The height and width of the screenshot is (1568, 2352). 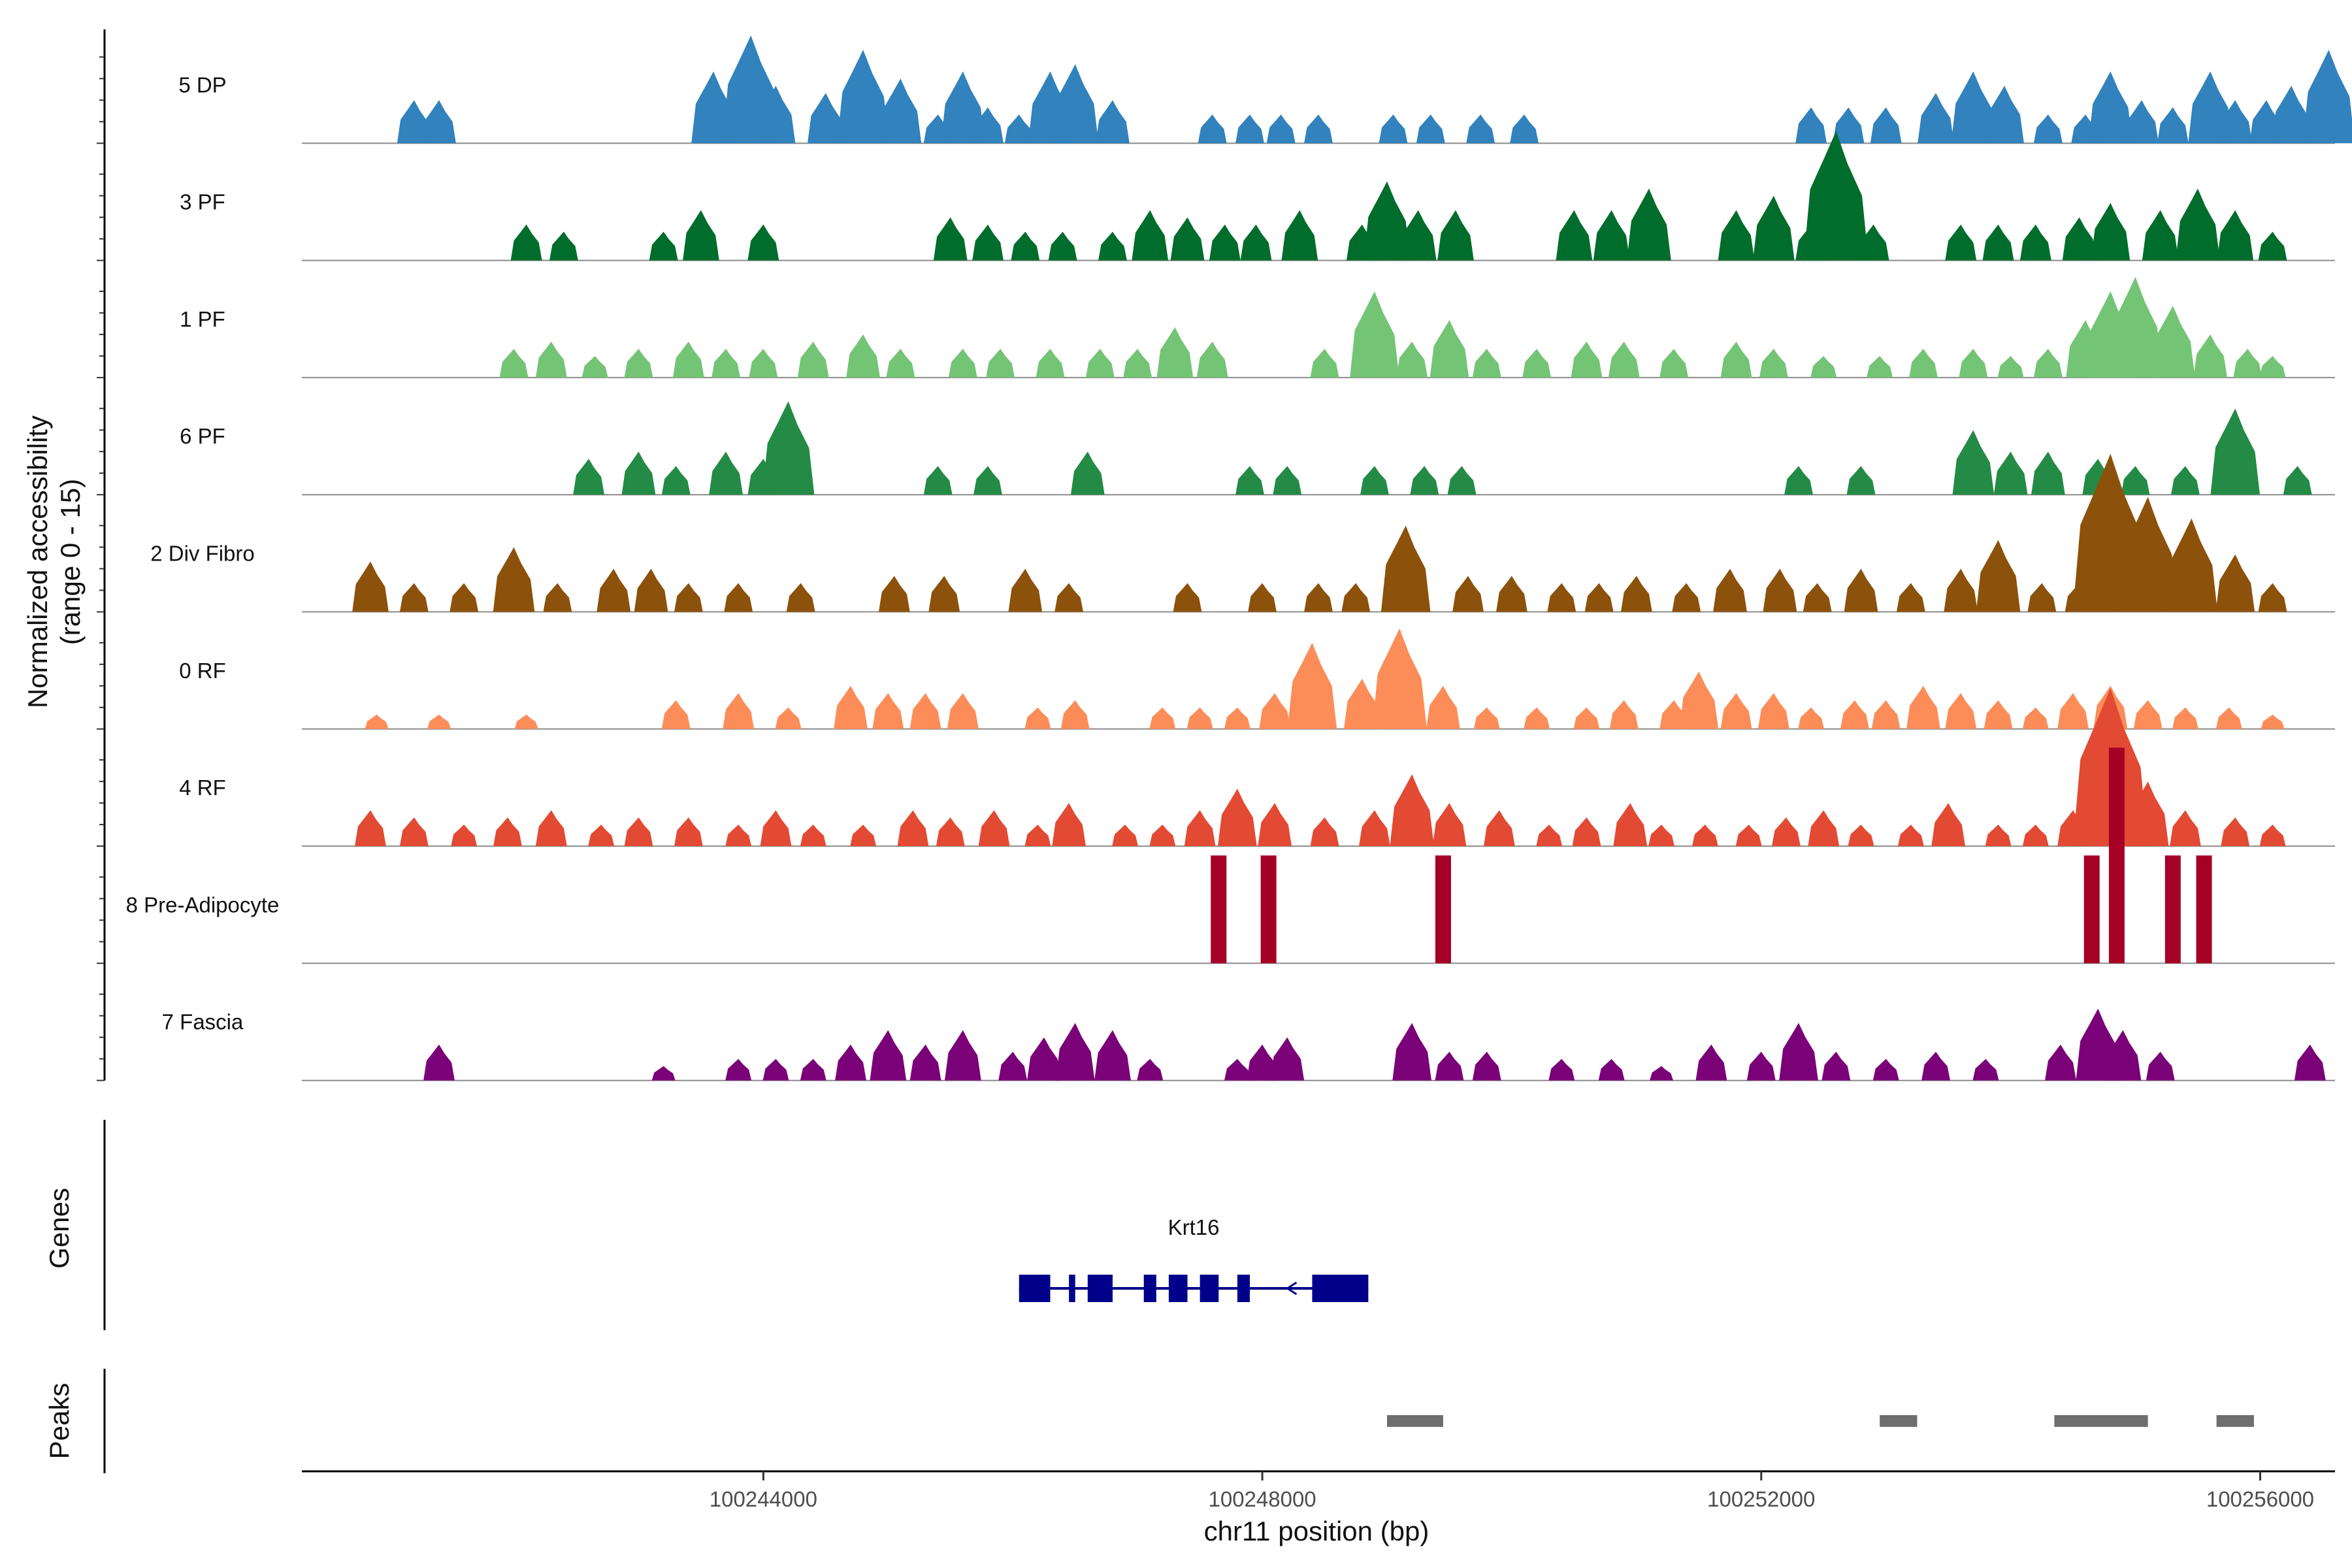 I want to click on x-axis-ticks: 100244000 100248000 100252000 100256000, so click(x=1512, y=1491).